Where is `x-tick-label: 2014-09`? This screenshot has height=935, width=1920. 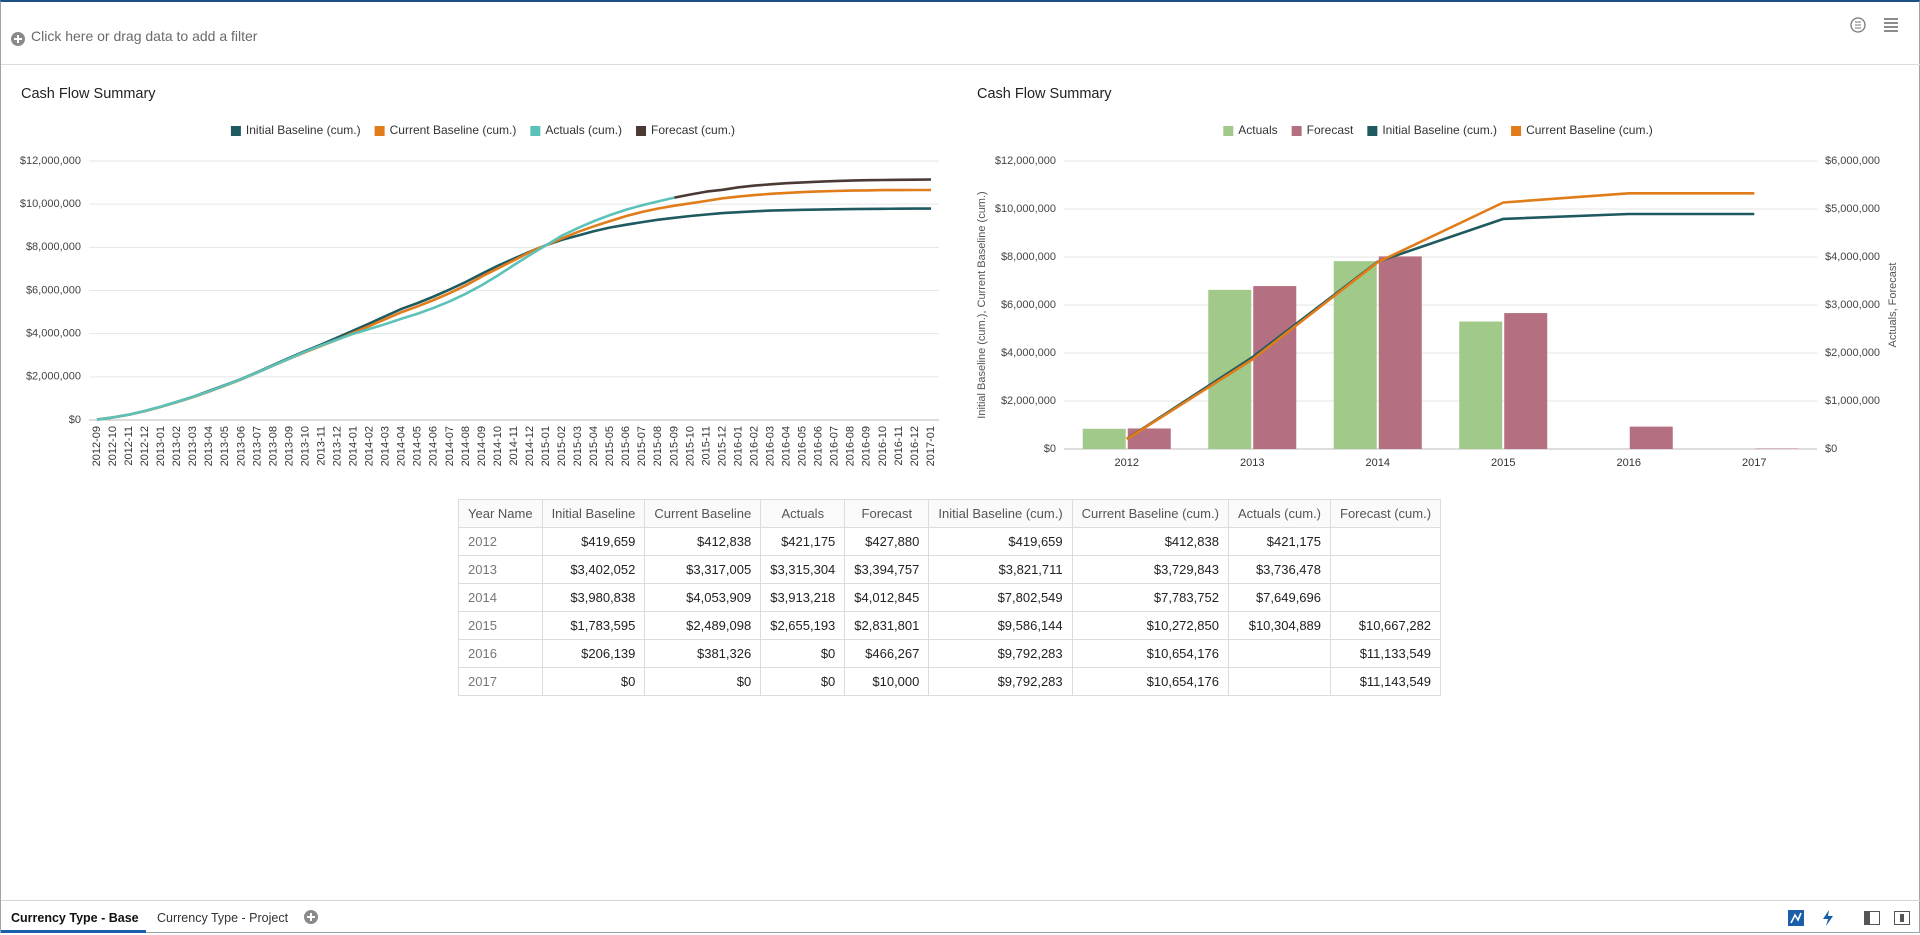 x-tick-label: 2014-09 is located at coordinates (482, 446).